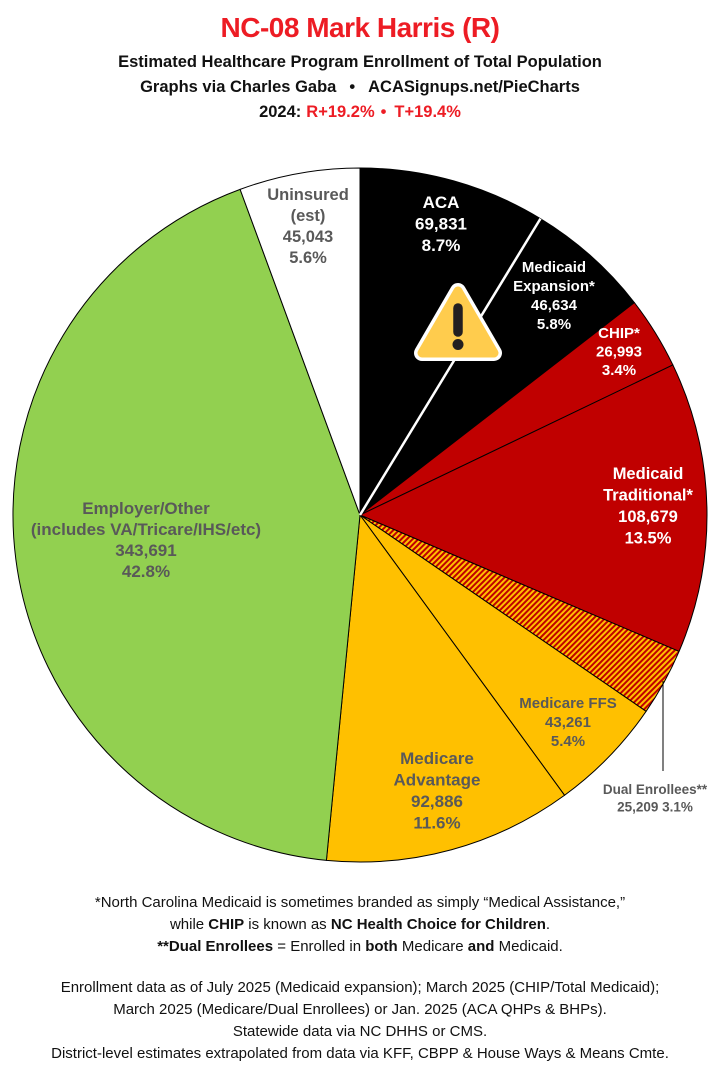 This screenshot has width=720, height=1070. What do you see at coordinates (458, 322) in the screenshot?
I see `warning-icon` at bounding box center [458, 322].